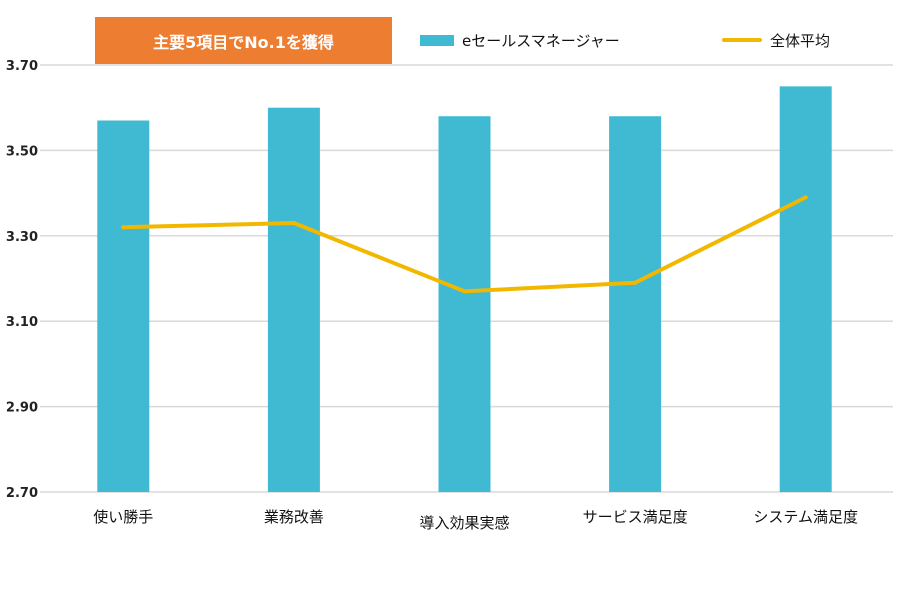 This screenshot has height=597, width=916. Describe the element at coordinates (437, 40) in the screenshot. I see `legend-bar-swatch` at that location.